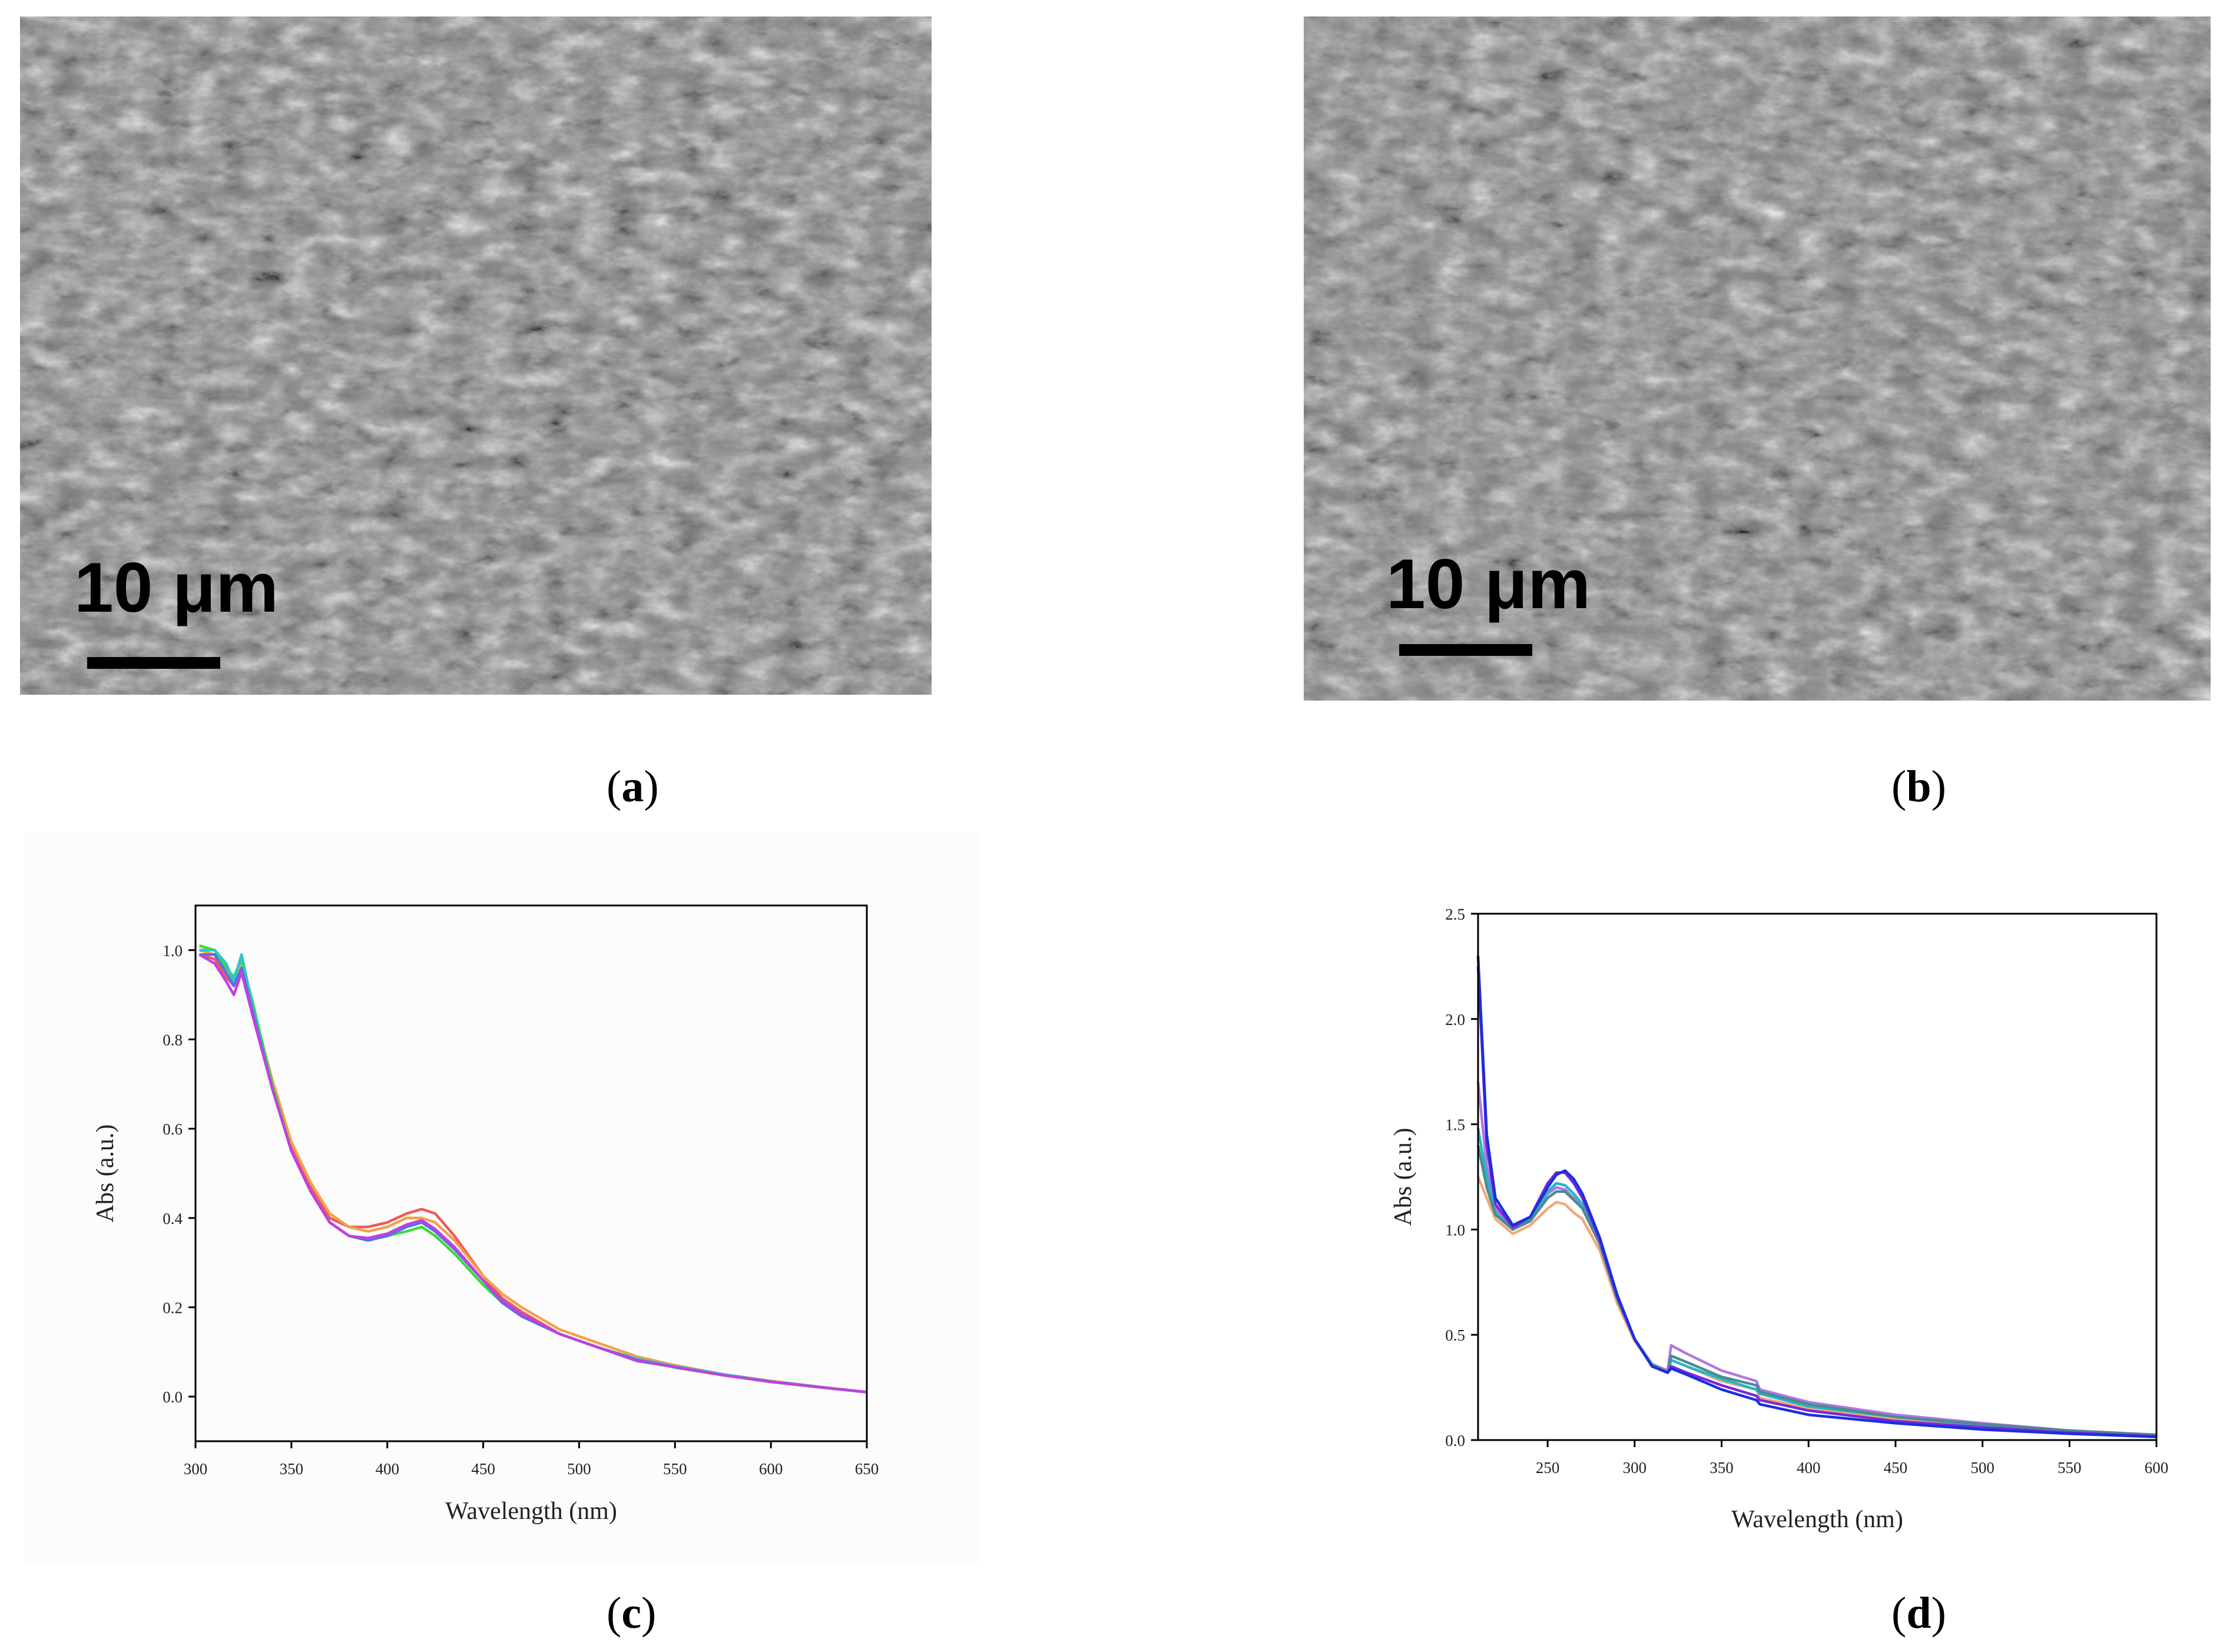 This screenshot has height=1652, width=2233. What do you see at coordinates (173, 1129) in the screenshot?
I see `chart-c-y-tick-label: 0.6` at bounding box center [173, 1129].